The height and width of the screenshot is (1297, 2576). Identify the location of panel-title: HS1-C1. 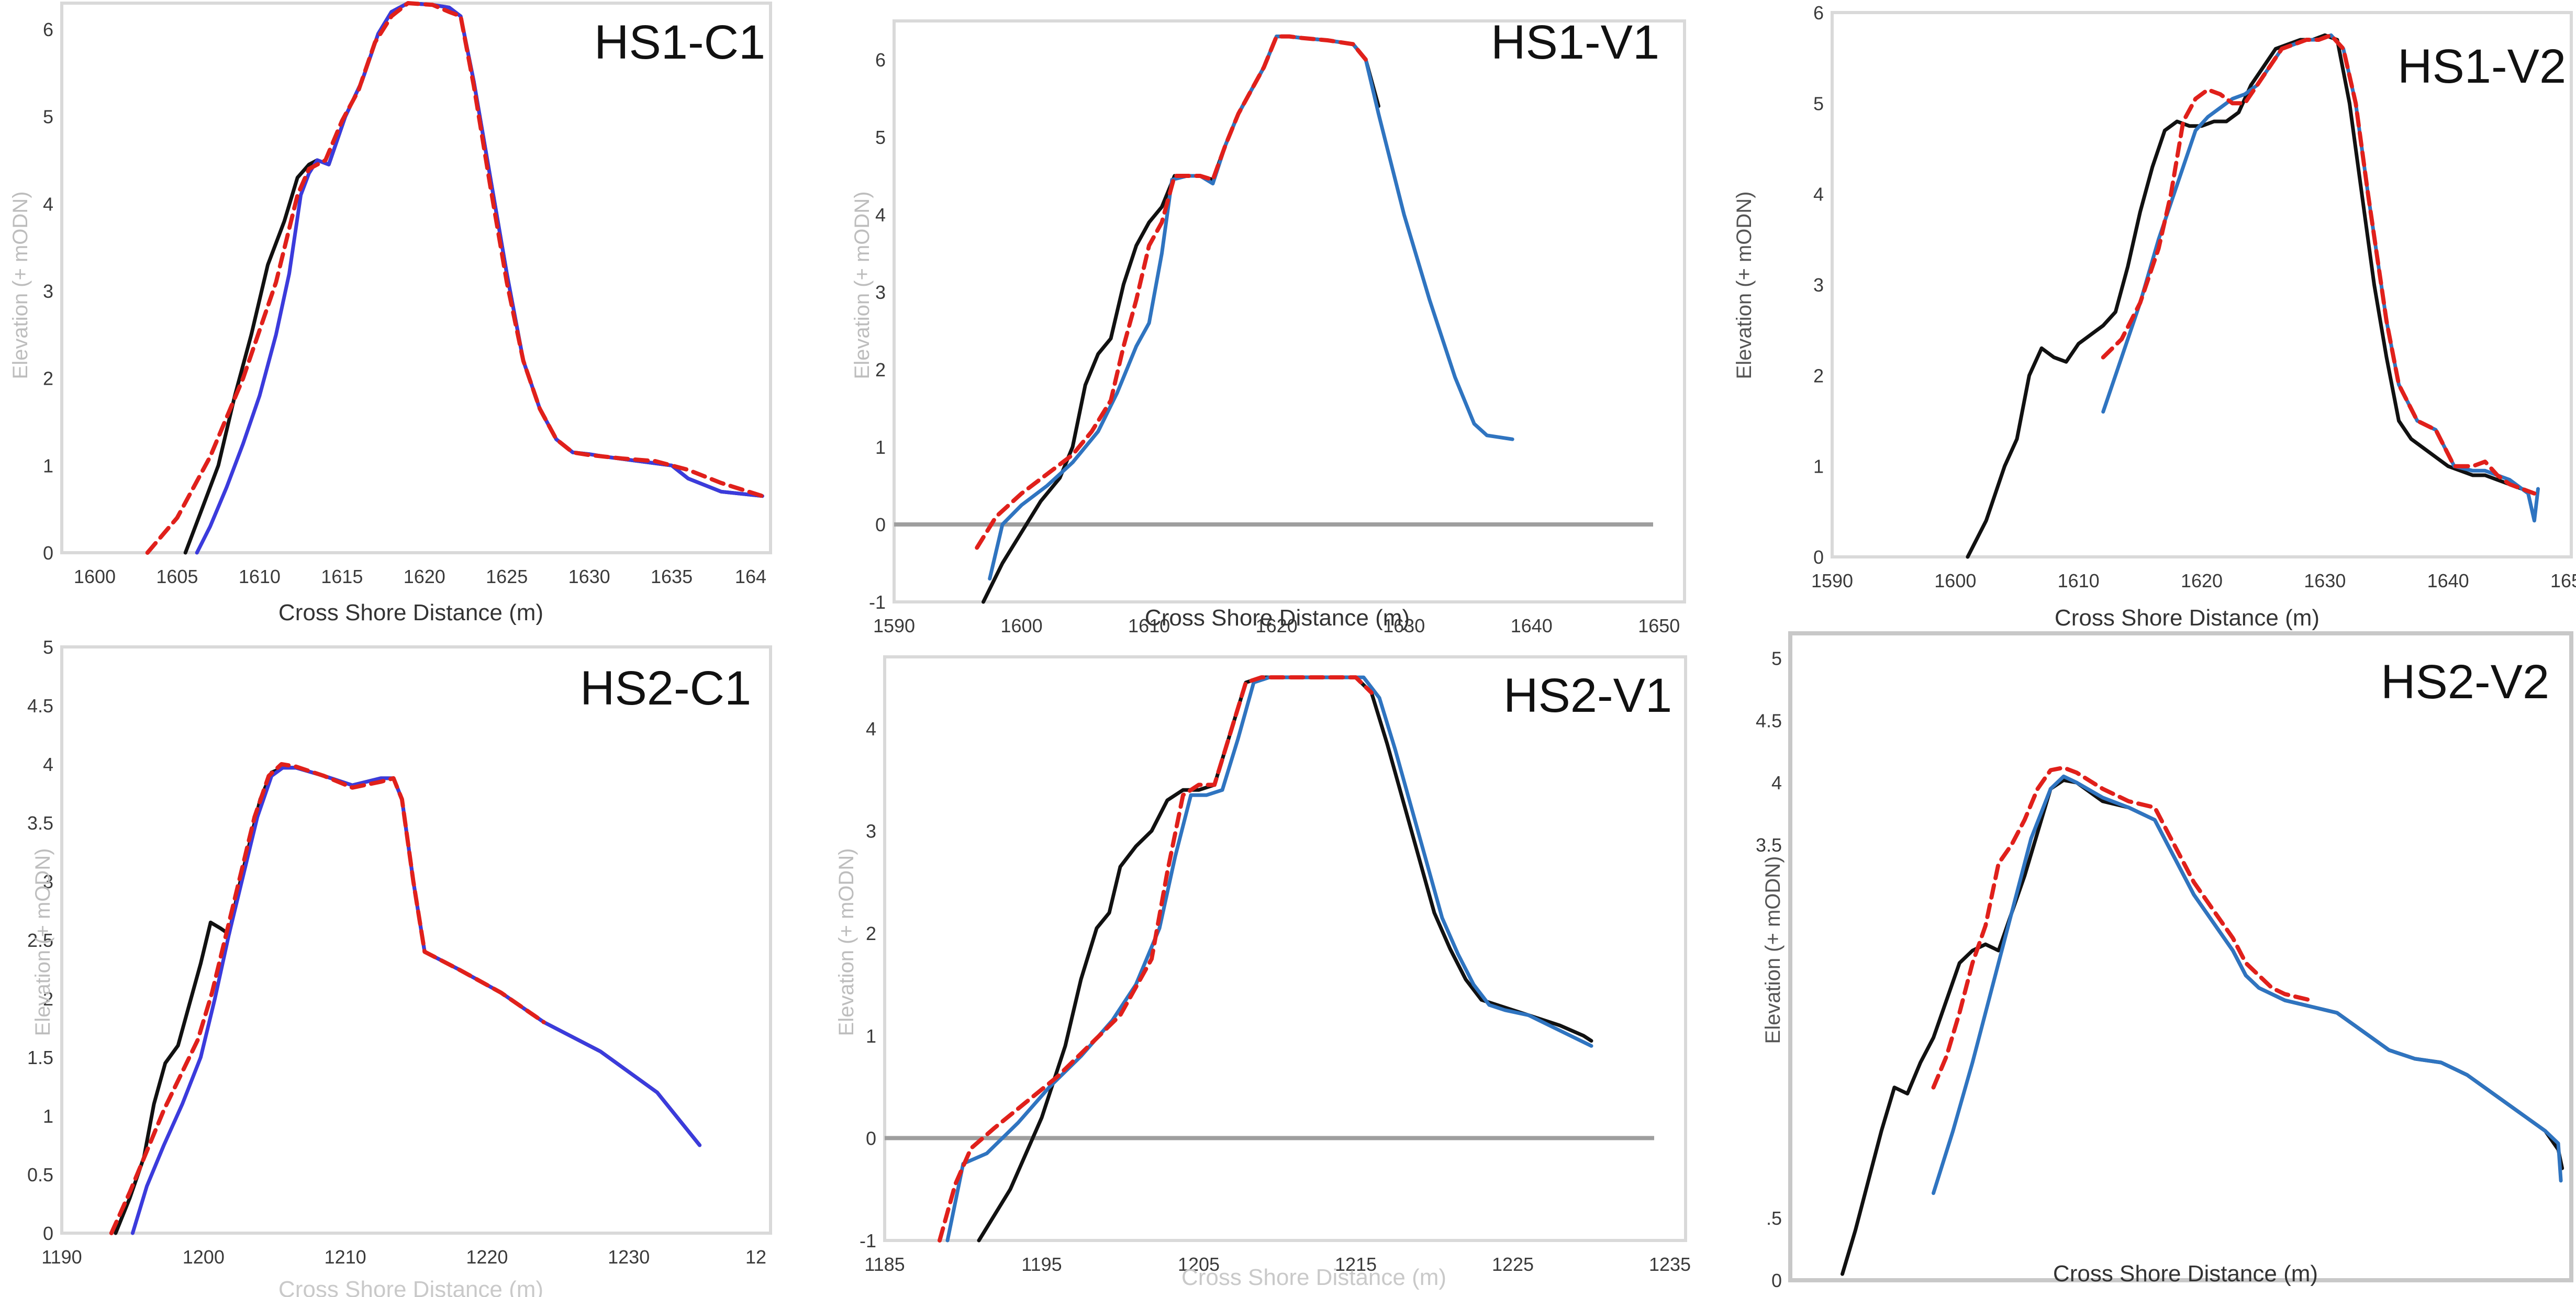
(679, 42).